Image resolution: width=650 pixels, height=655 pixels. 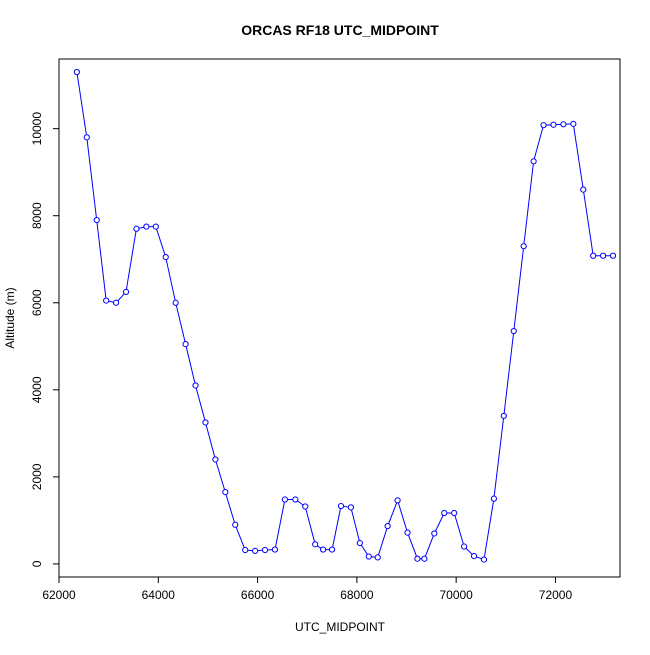 I want to click on x-axis: 62000 64000 66000 68000 70000 72000, so click(x=307, y=589).